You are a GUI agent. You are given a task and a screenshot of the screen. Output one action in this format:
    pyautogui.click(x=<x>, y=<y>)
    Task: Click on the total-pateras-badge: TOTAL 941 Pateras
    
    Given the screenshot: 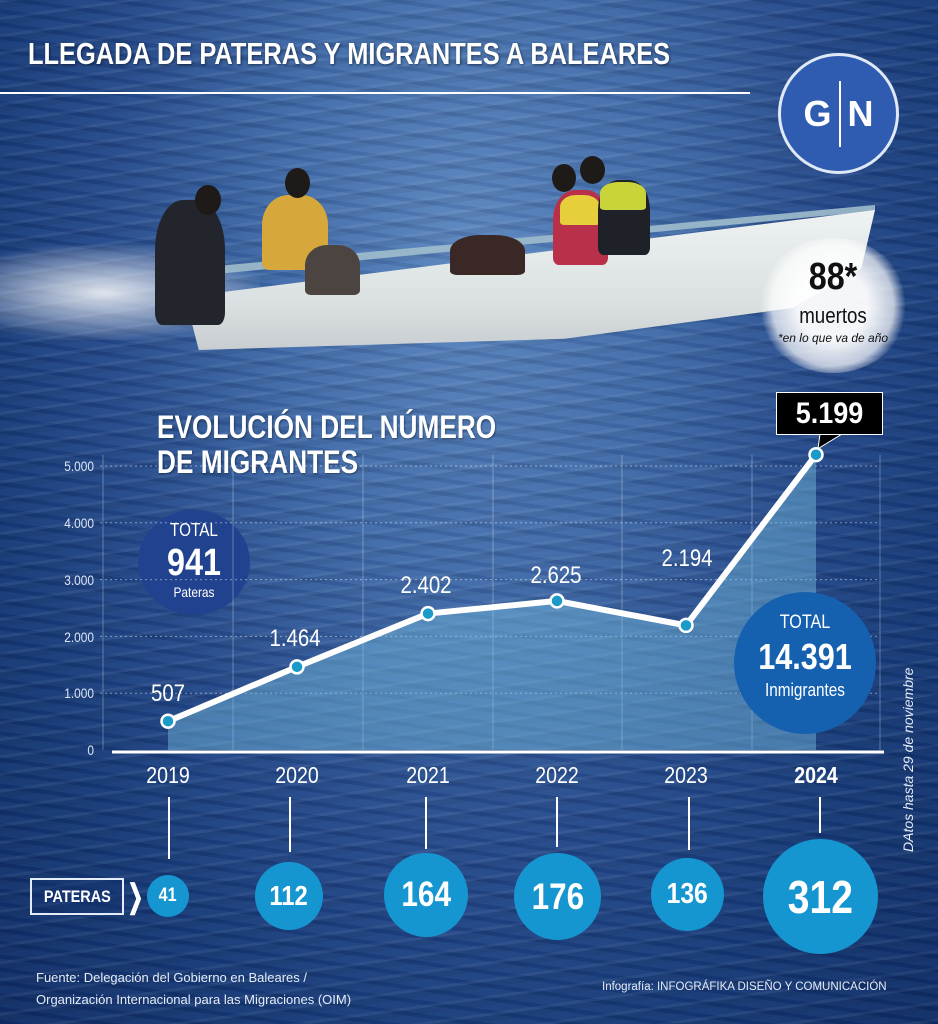 What is the action you would take?
    pyautogui.click(x=194, y=562)
    